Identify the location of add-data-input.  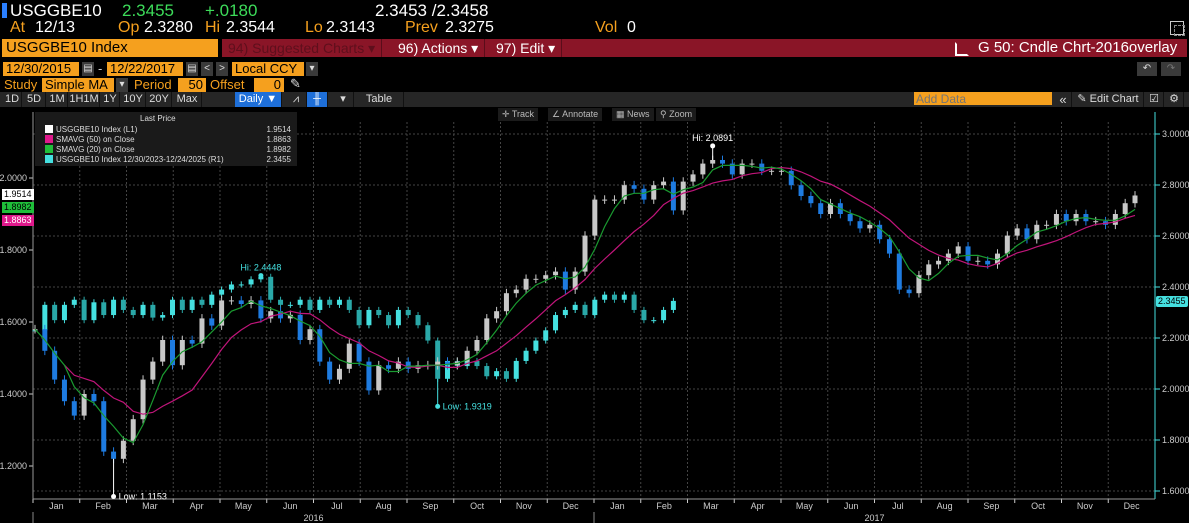
(983, 98).